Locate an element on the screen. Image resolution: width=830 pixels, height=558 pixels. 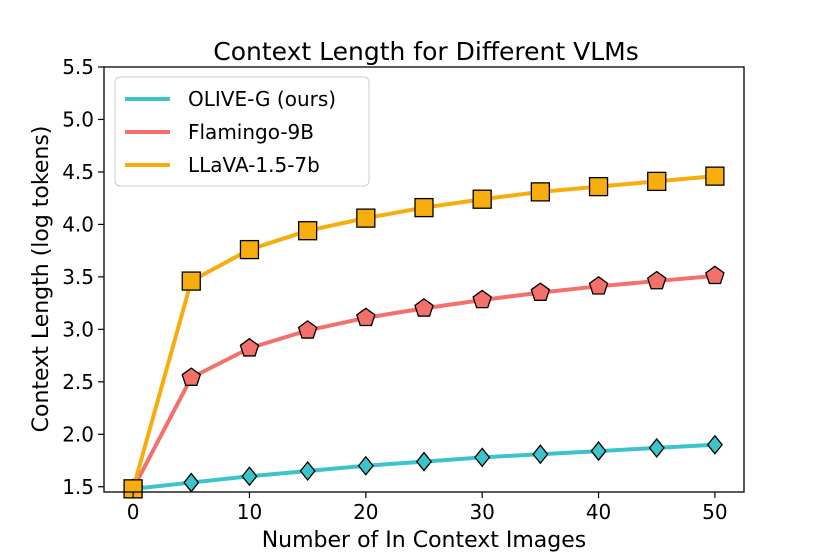
legend: OLIVE-G (ours) Flamingo-9B LLaVA-1.5-7b is located at coordinates (242, 131).